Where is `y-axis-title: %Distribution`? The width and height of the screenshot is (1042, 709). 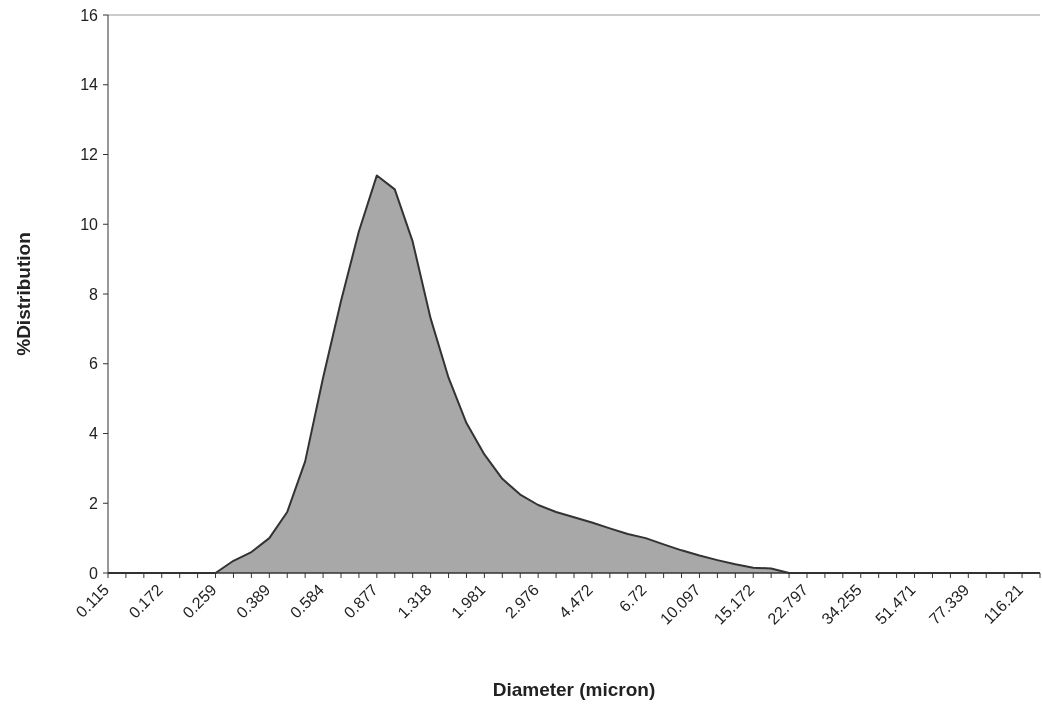 y-axis-title: %Distribution is located at coordinates (23, 294).